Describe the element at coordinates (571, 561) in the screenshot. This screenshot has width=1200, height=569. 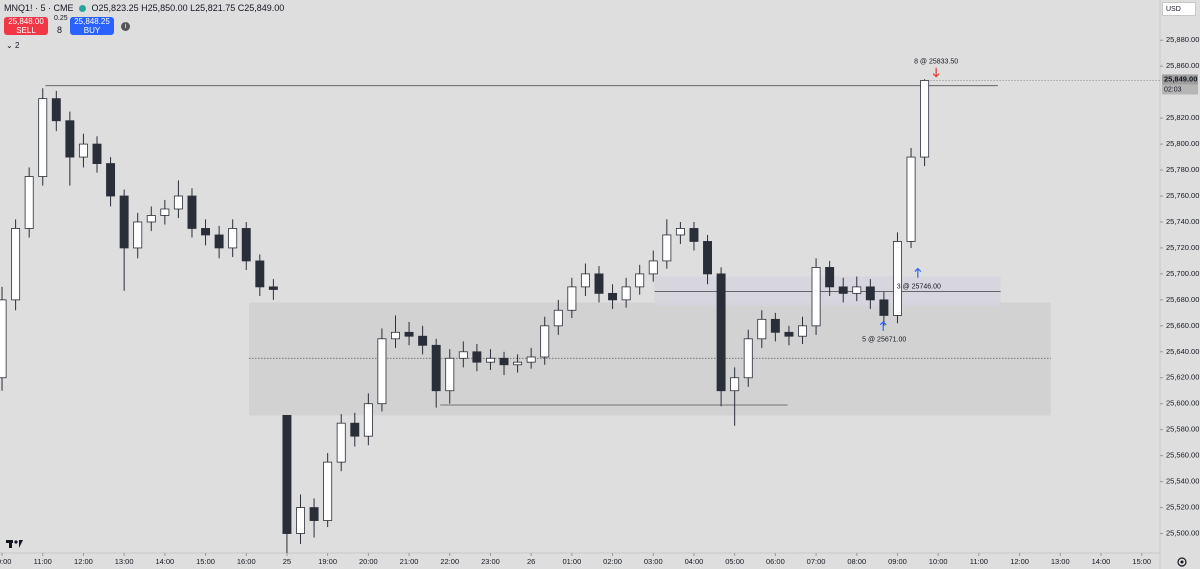
I see `x-tick-label: 01:00` at that location.